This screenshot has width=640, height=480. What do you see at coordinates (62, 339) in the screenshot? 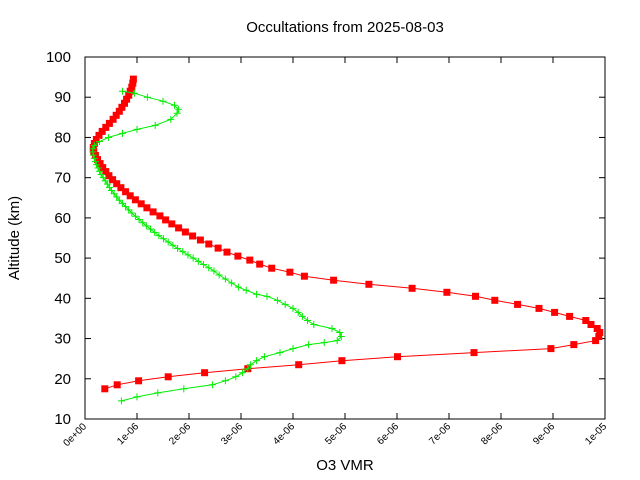
I see `y-tick-label: 30` at bounding box center [62, 339].